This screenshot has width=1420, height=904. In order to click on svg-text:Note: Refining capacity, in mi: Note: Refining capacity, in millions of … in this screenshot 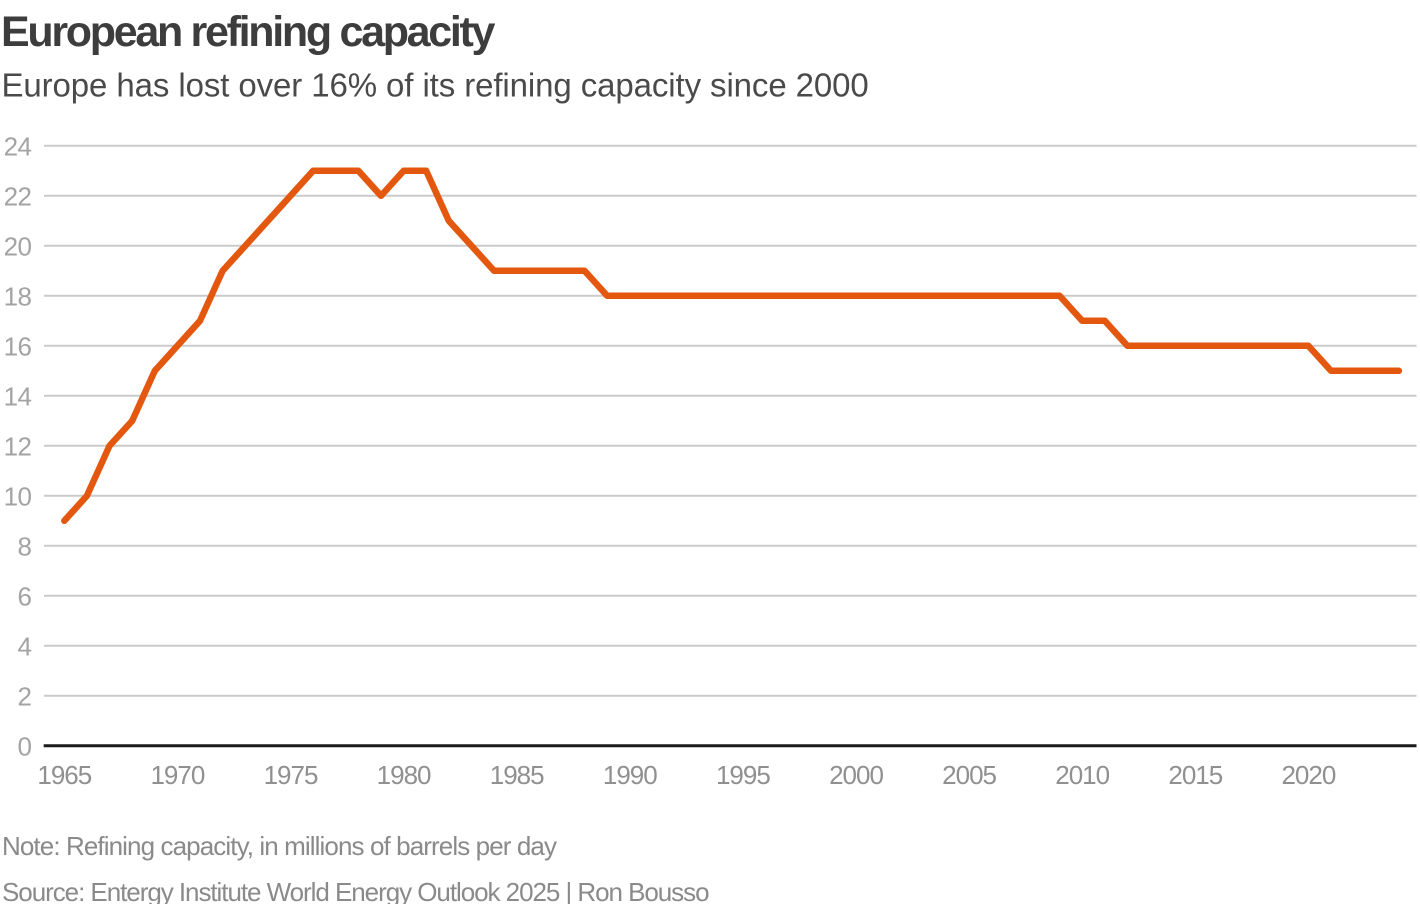, I will do `click(279, 846)`.